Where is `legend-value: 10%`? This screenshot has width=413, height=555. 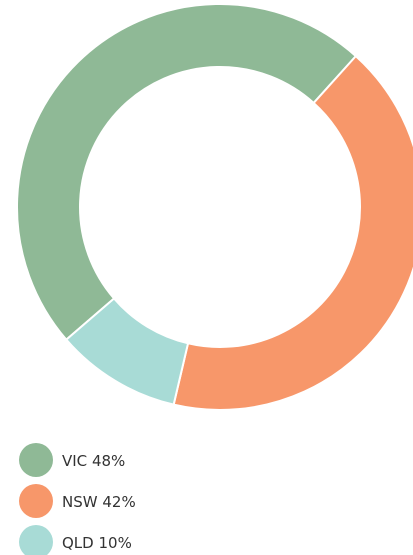 legend-value: 10% is located at coordinates (115, 543).